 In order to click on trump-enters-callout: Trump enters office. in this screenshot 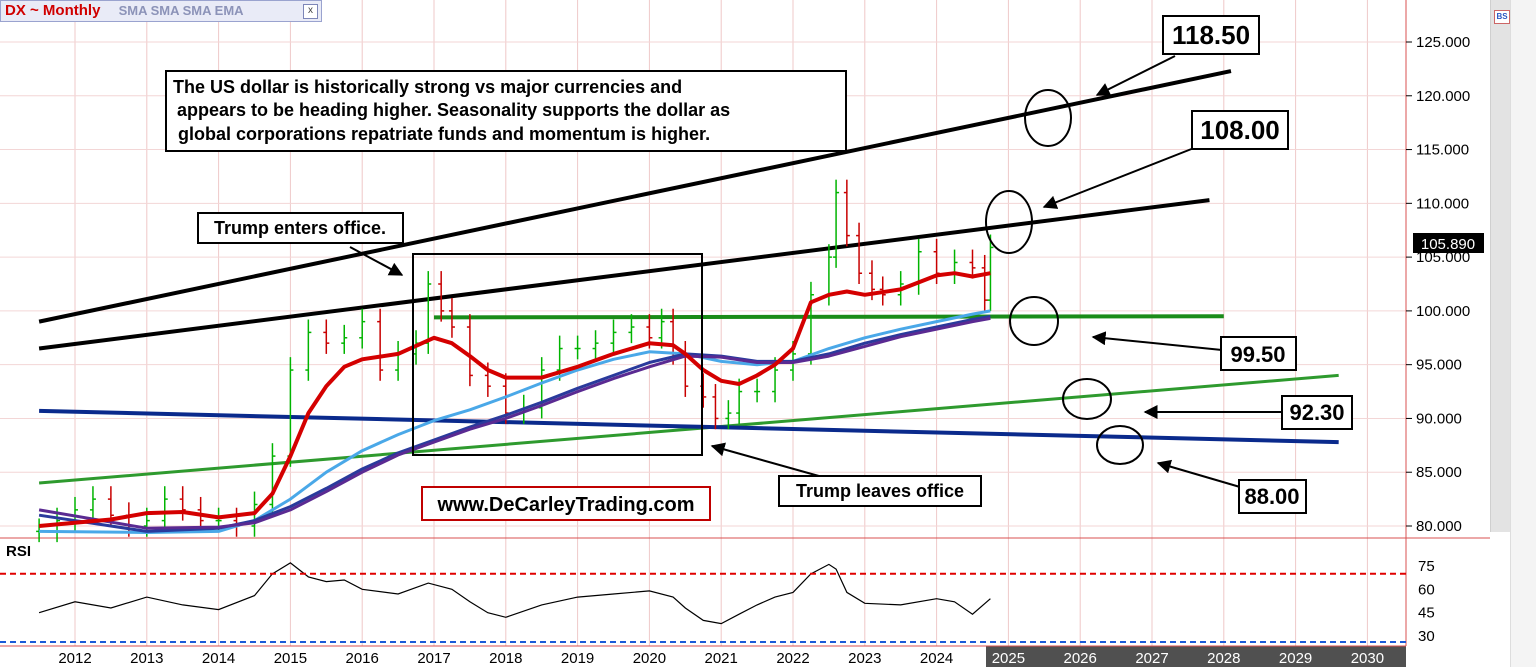, I will do `click(300, 228)`.